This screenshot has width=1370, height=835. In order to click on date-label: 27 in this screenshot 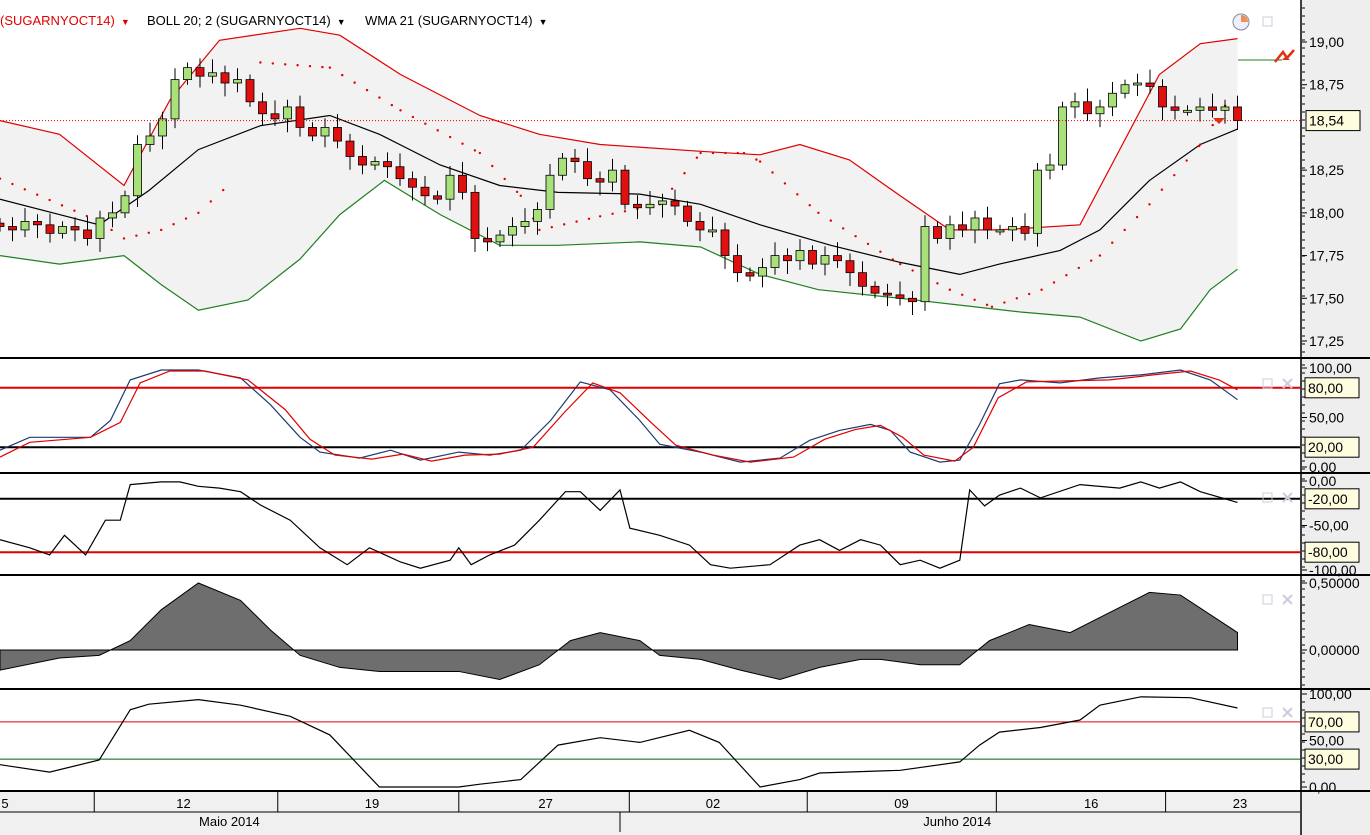, I will do `click(545, 803)`.